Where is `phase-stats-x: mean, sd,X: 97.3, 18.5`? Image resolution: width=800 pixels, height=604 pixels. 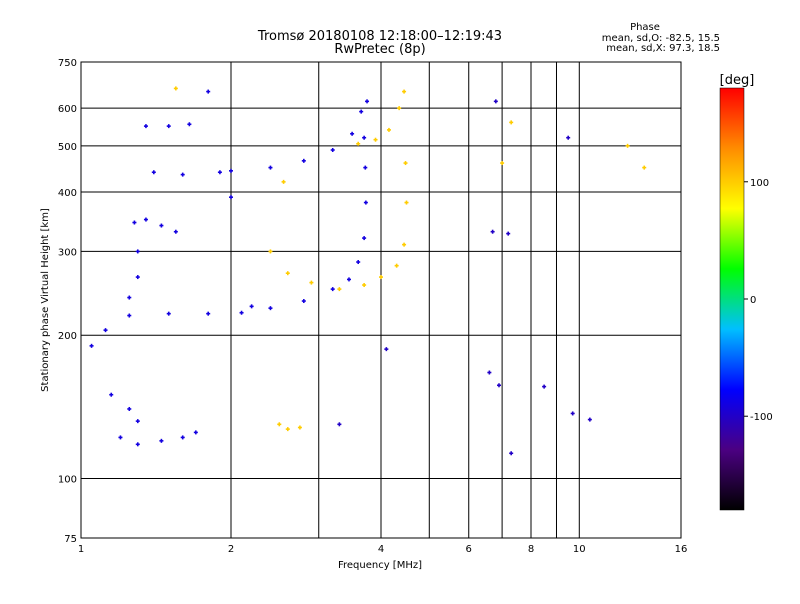 phase-stats-x: mean, sd,X: 97.3, 18.5 is located at coordinates (663, 48).